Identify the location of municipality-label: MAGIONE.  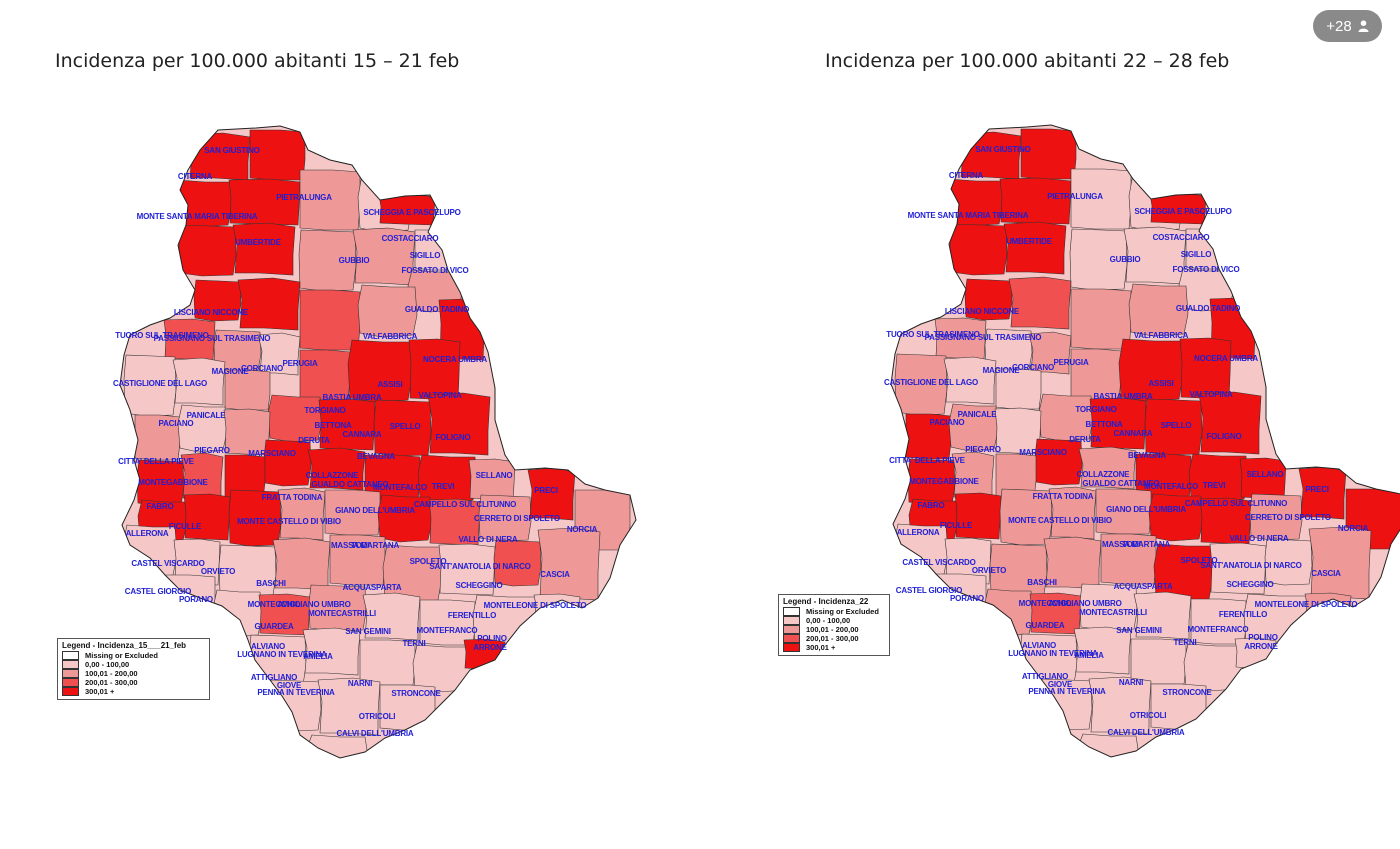
(231, 371).